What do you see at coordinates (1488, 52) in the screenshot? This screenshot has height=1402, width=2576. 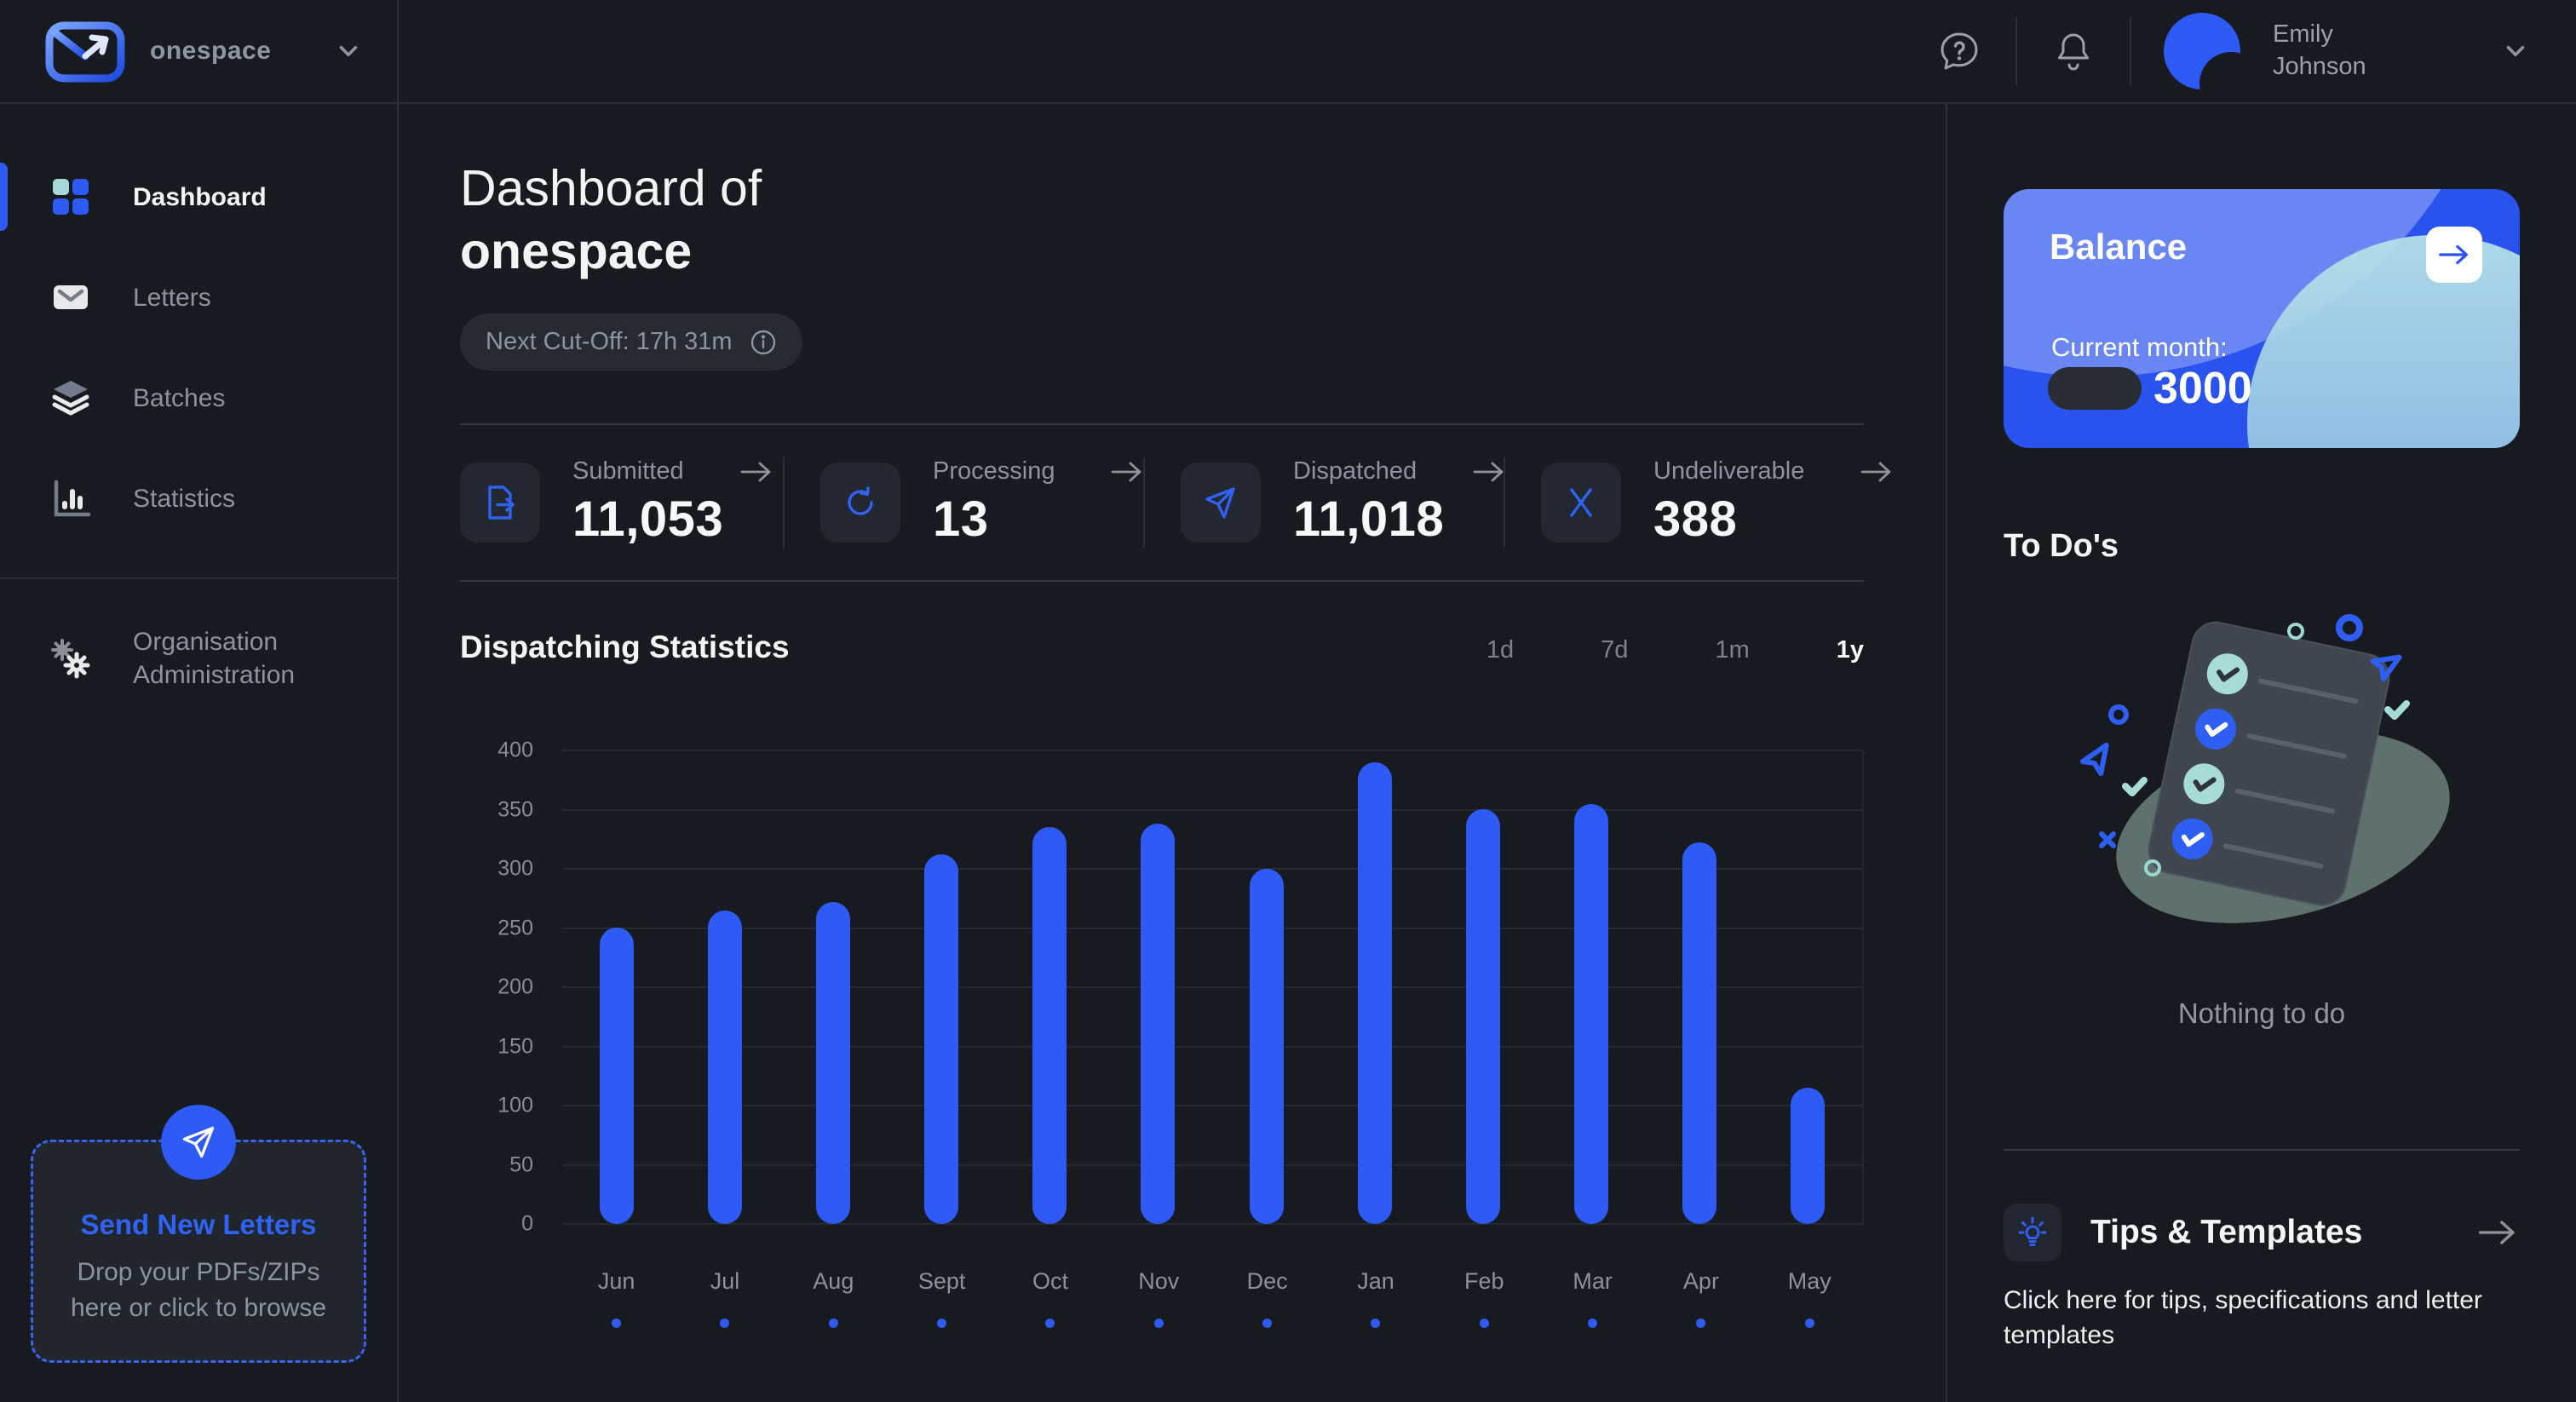 I see `topbar: Emily Johnson` at bounding box center [1488, 52].